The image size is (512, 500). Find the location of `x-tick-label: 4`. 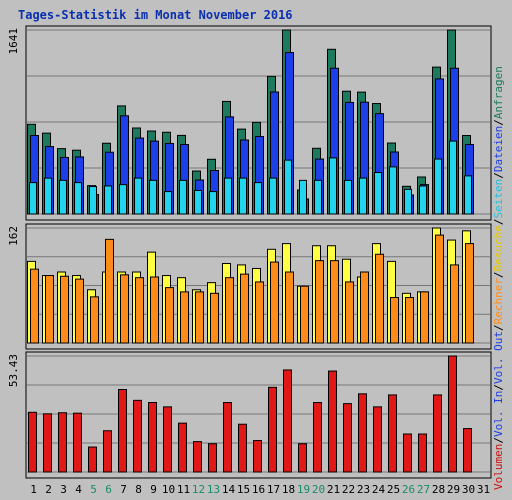

x-tick-label: 4 is located at coordinates (78, 489).